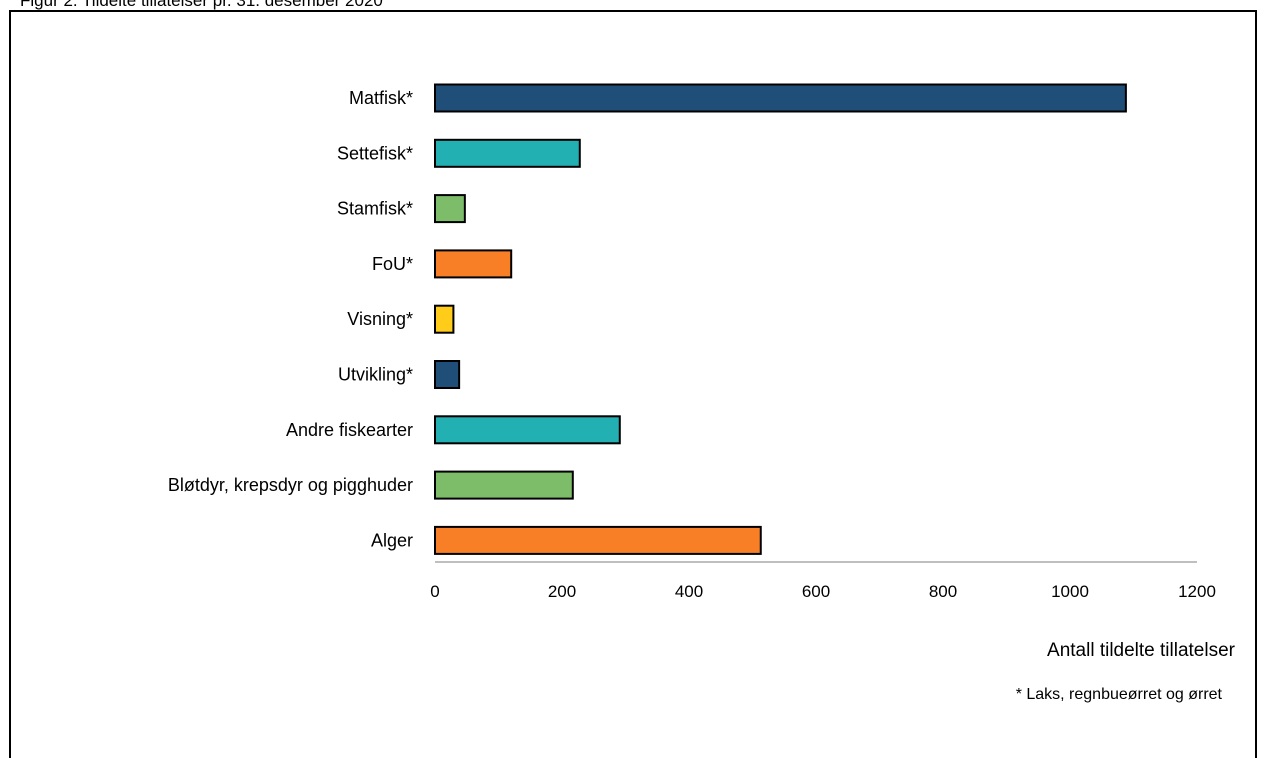 Image resolution: width=1264 pixels, height=758 pixels. I want to click on category-label-2: Stamfisk*, so click(375, 209).